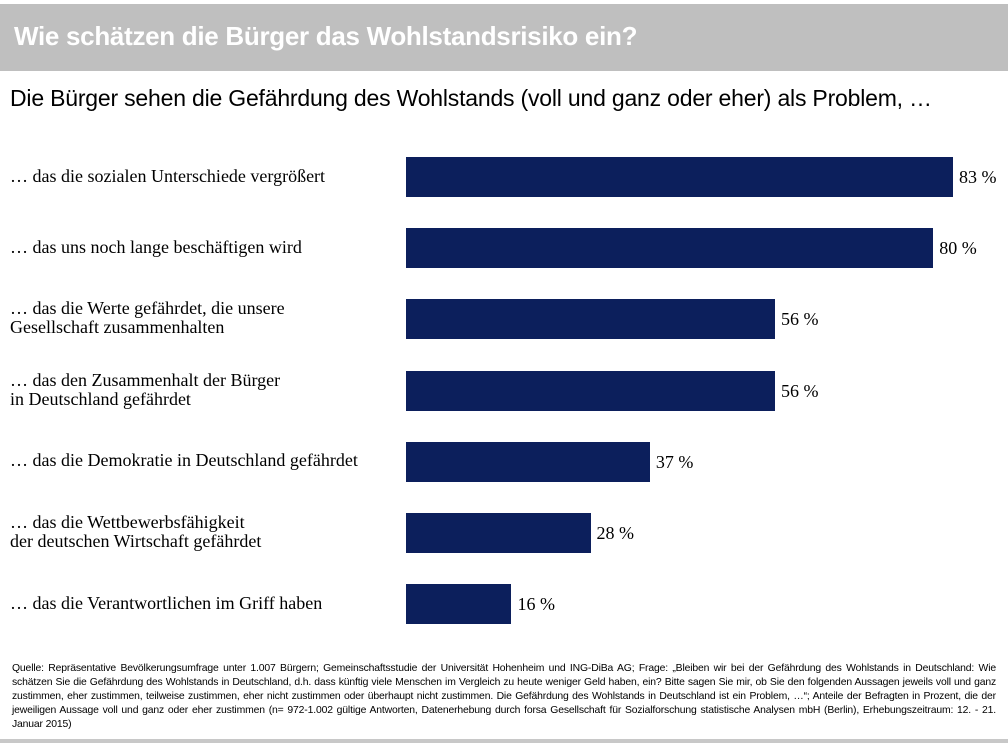  Describe the element at coordinates (978, 177) in the screenshot. I see `data-label: 83 %` at that location.